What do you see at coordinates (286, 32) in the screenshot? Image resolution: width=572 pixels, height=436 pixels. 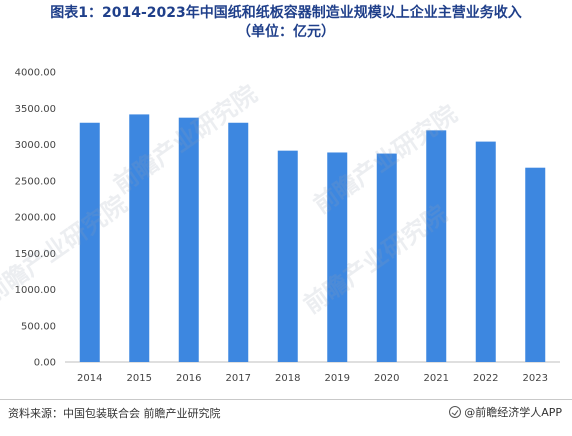 I see `chart-subtitle: （单位：亿元）` at bounding box center [286, 32].